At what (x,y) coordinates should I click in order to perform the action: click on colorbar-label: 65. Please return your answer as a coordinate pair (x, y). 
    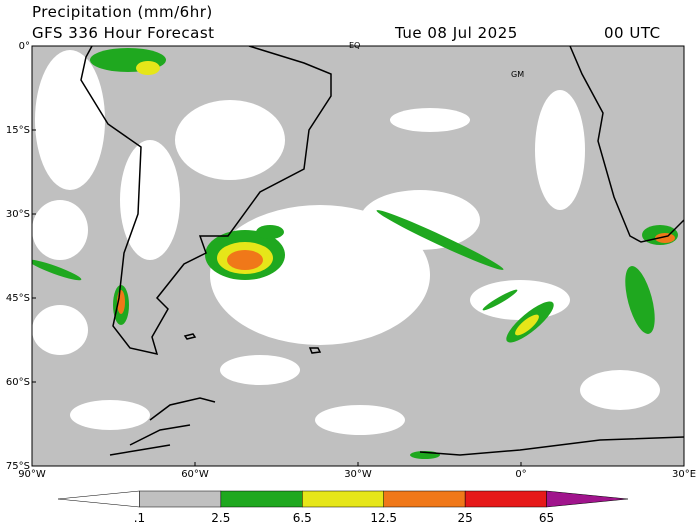
    Looking at the image, I should click on (546, 518).